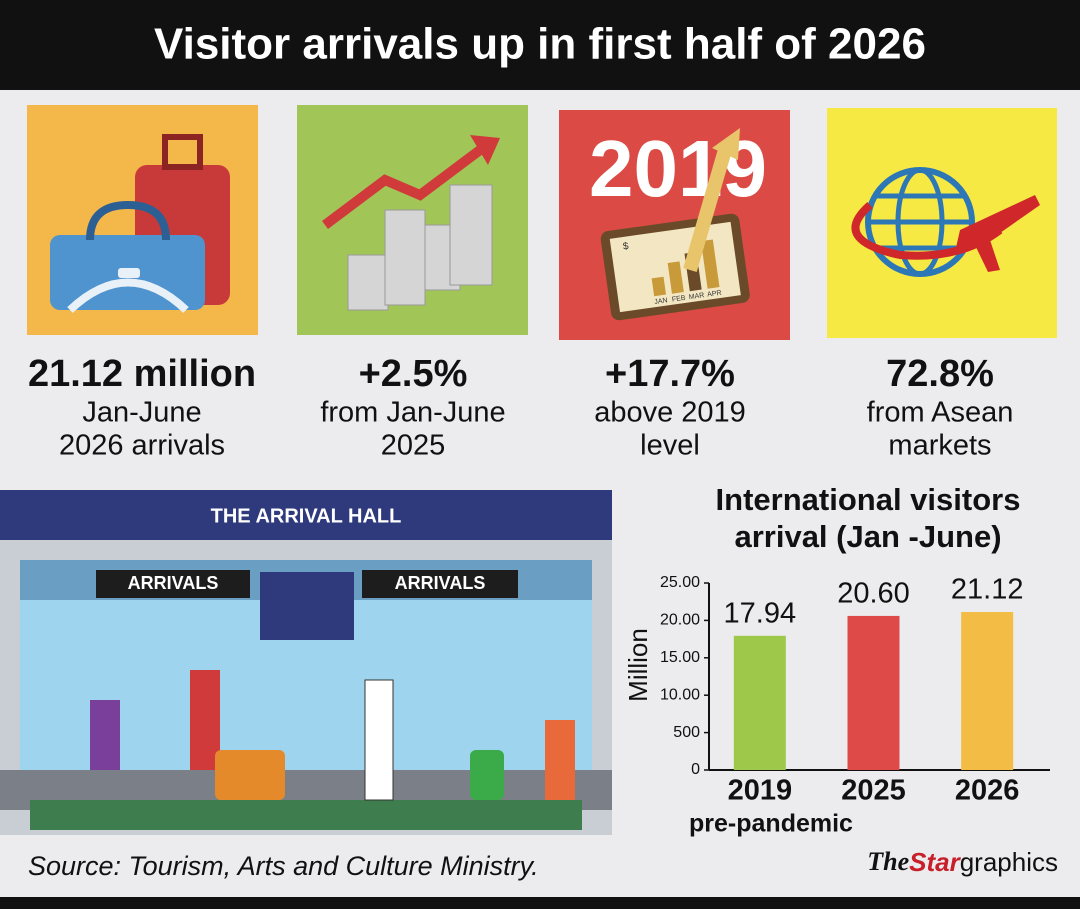 The height and width of the screenshot is (909, 1080). What do you see at coordinates (935, 862) in the screenshot?
I see `logo-star: Star` at bounding box center [935, 862].